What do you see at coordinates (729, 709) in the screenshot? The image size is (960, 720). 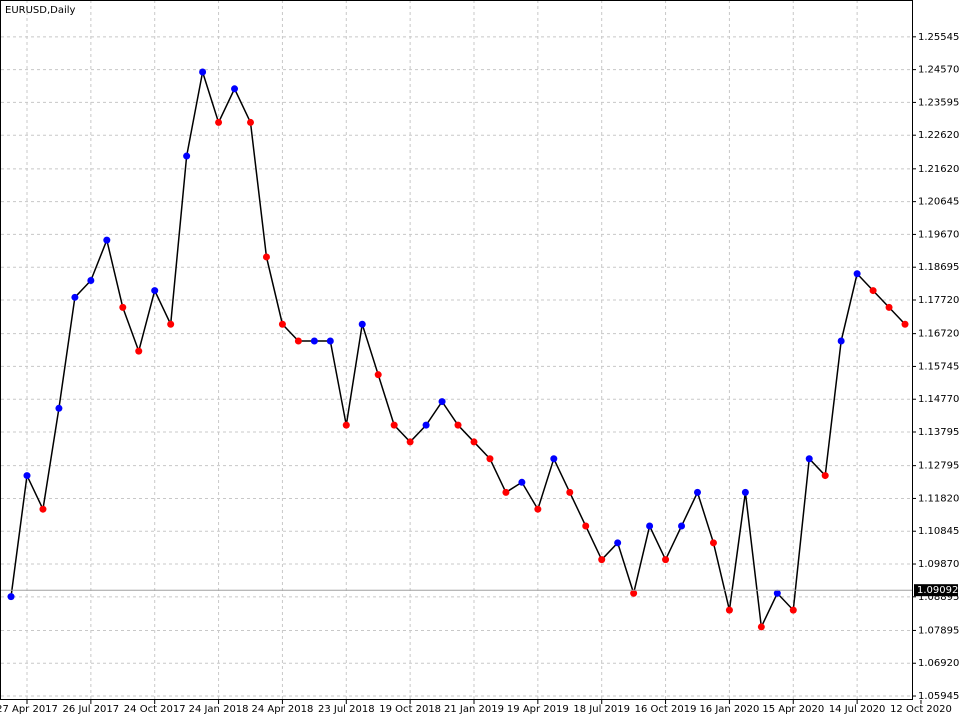 I see `x-tick-label: 16 Jan 2020` at bounding box center [729, 709].